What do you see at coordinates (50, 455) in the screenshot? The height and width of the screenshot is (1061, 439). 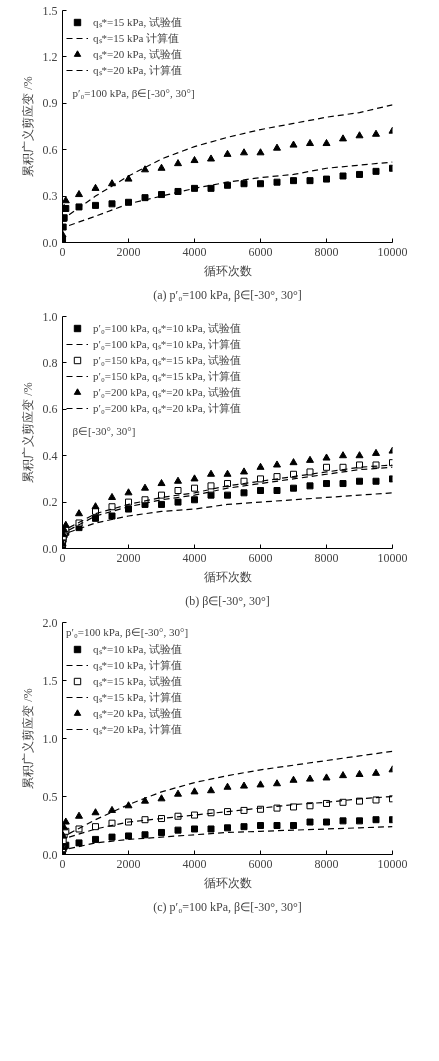 I see `y-tick-label: 0.4` at bounding box center [50, 455].